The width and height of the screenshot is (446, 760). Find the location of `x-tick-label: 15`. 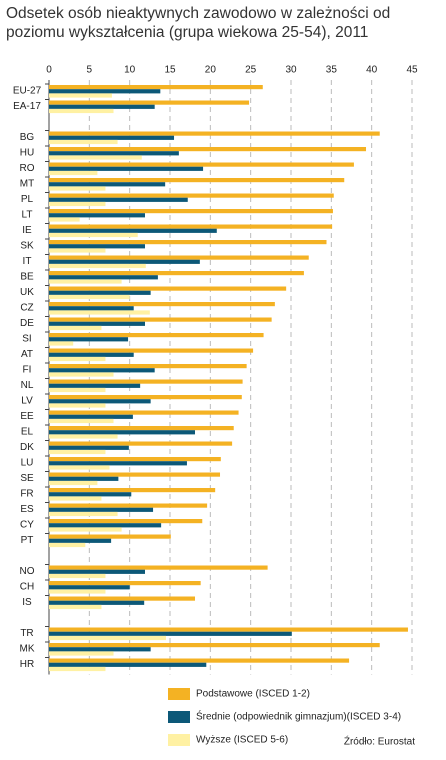

x-tick-label: 15 is located at coordinates (170, 70).